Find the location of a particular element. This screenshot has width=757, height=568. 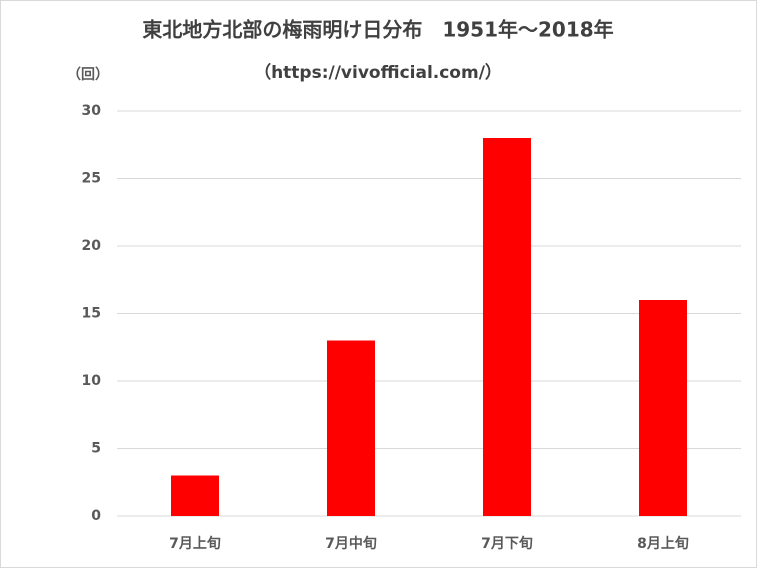

x-tick-label: 8月上旬 is located at coordinates (663, 543).